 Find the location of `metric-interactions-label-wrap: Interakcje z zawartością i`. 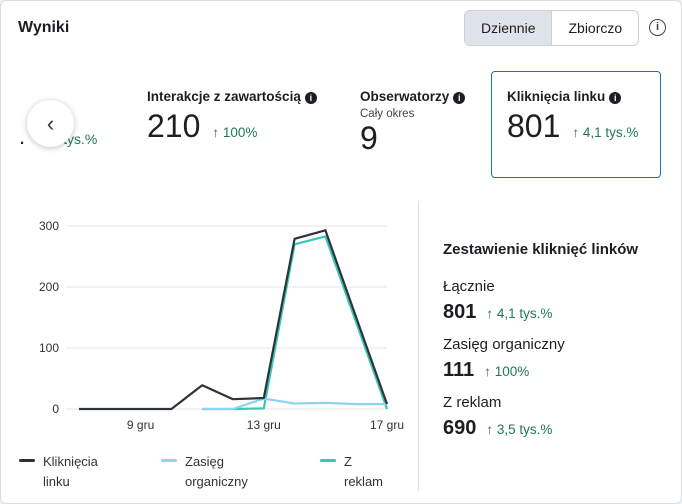

metric-interactions-label-wrap: Interakcje z zawartością i is located at coordinates (232, 96).